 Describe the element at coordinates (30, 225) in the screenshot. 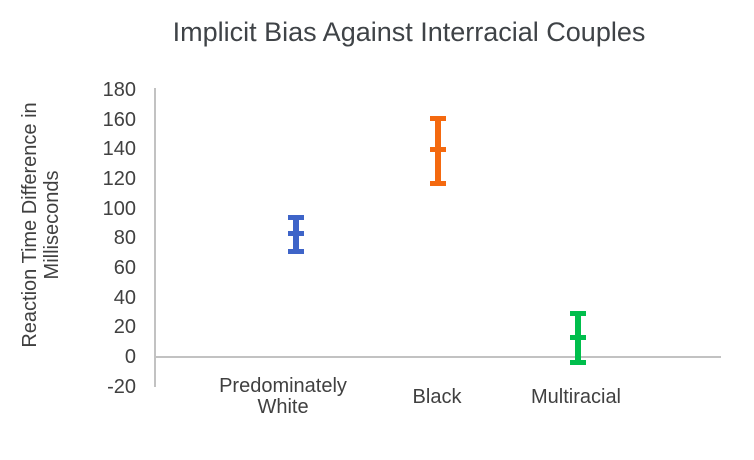

I see `y-axis-title-line1: Reaction Time Difference in` at that location.